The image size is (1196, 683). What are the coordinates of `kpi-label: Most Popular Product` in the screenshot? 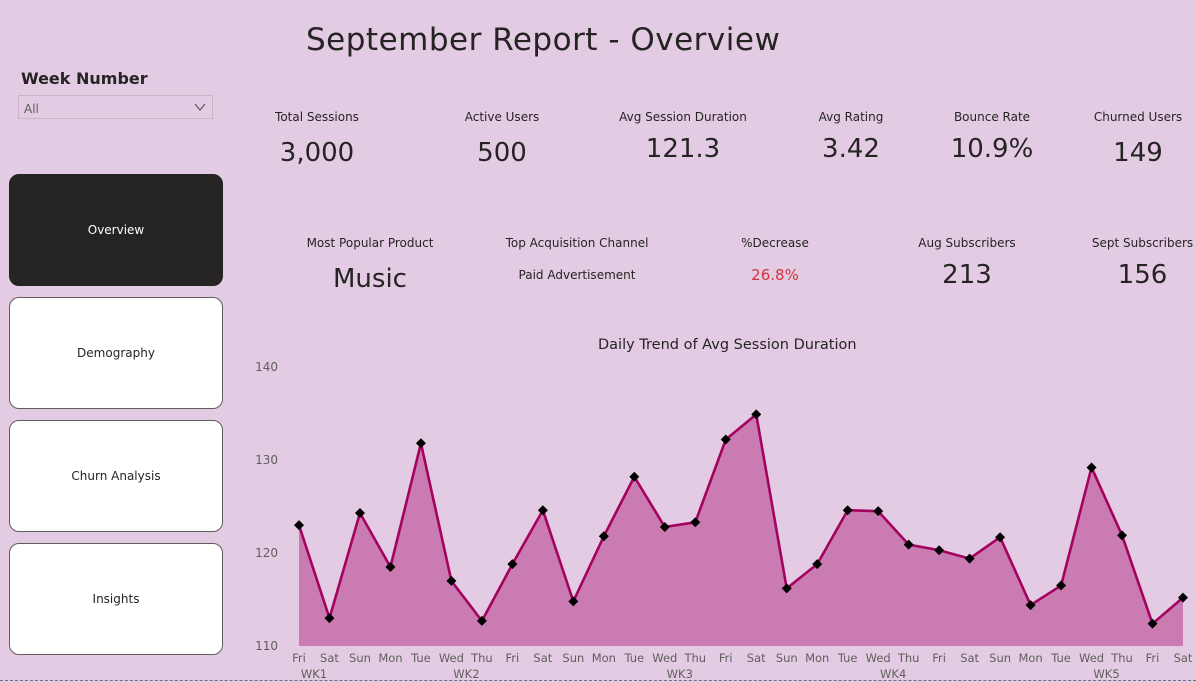 It's located at (370, 243).